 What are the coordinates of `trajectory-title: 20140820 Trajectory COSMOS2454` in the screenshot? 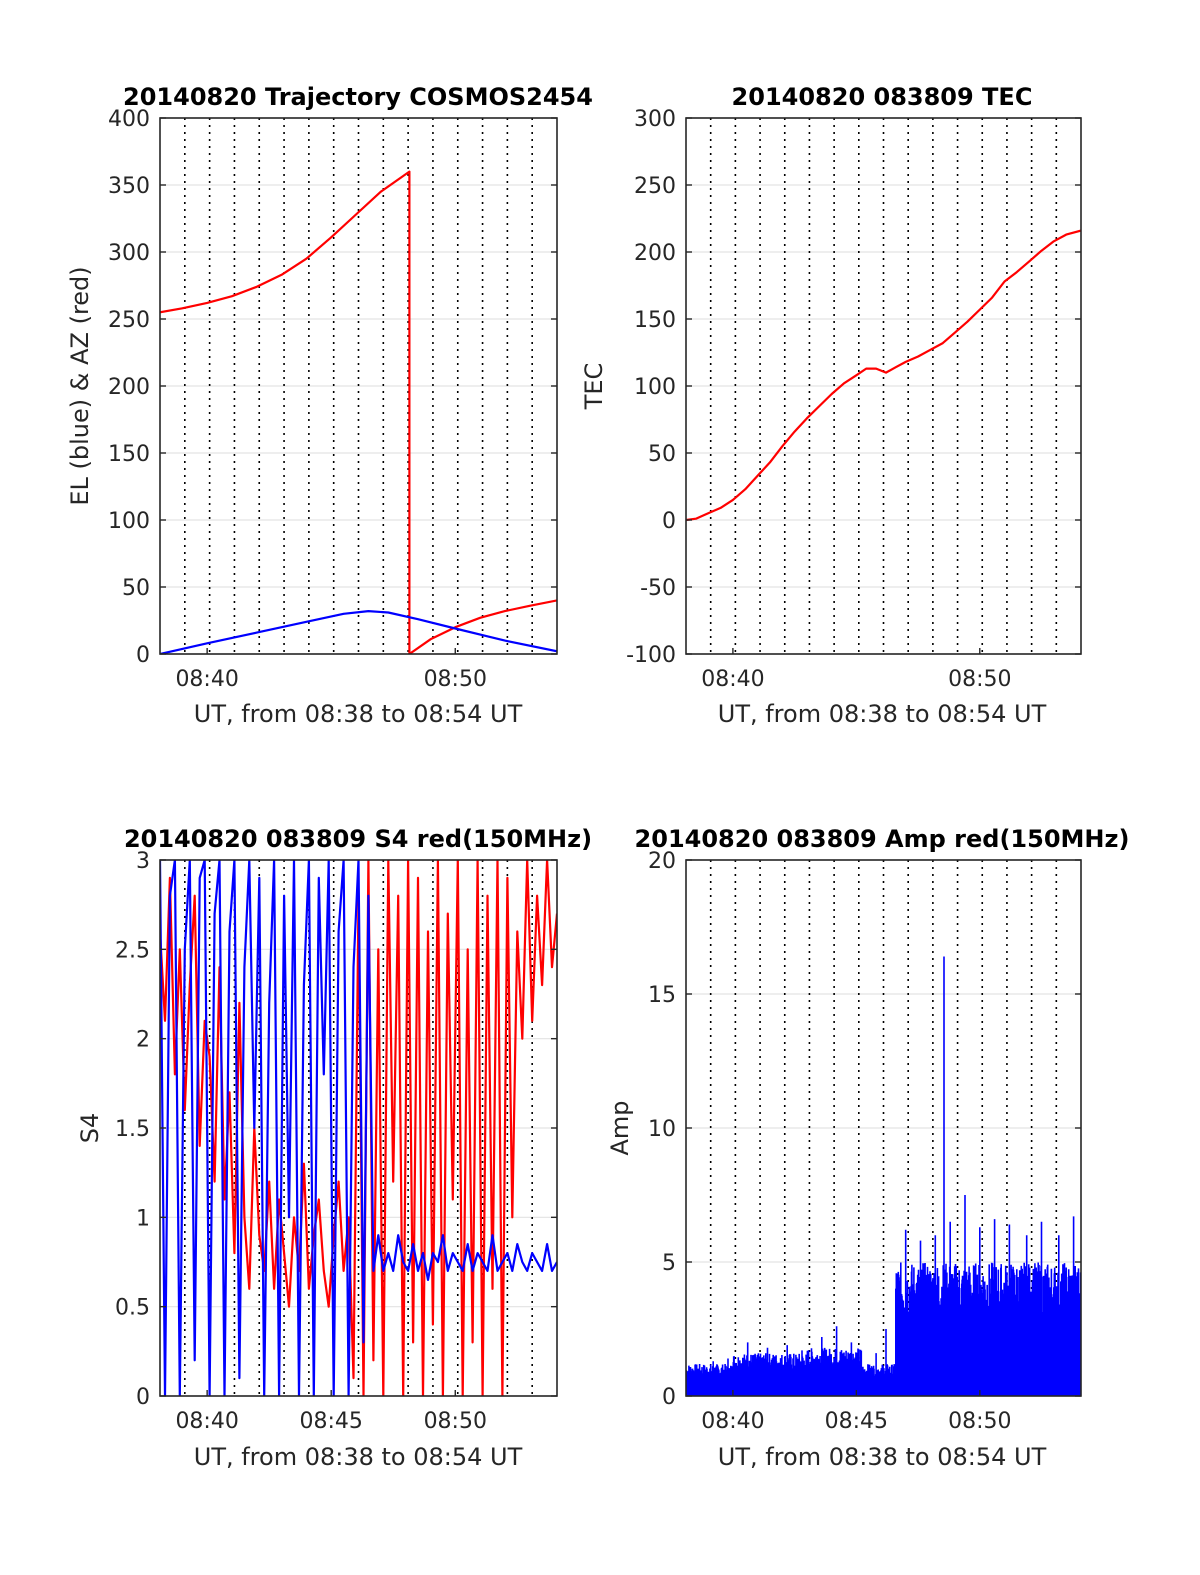 It's located at (358, 97).